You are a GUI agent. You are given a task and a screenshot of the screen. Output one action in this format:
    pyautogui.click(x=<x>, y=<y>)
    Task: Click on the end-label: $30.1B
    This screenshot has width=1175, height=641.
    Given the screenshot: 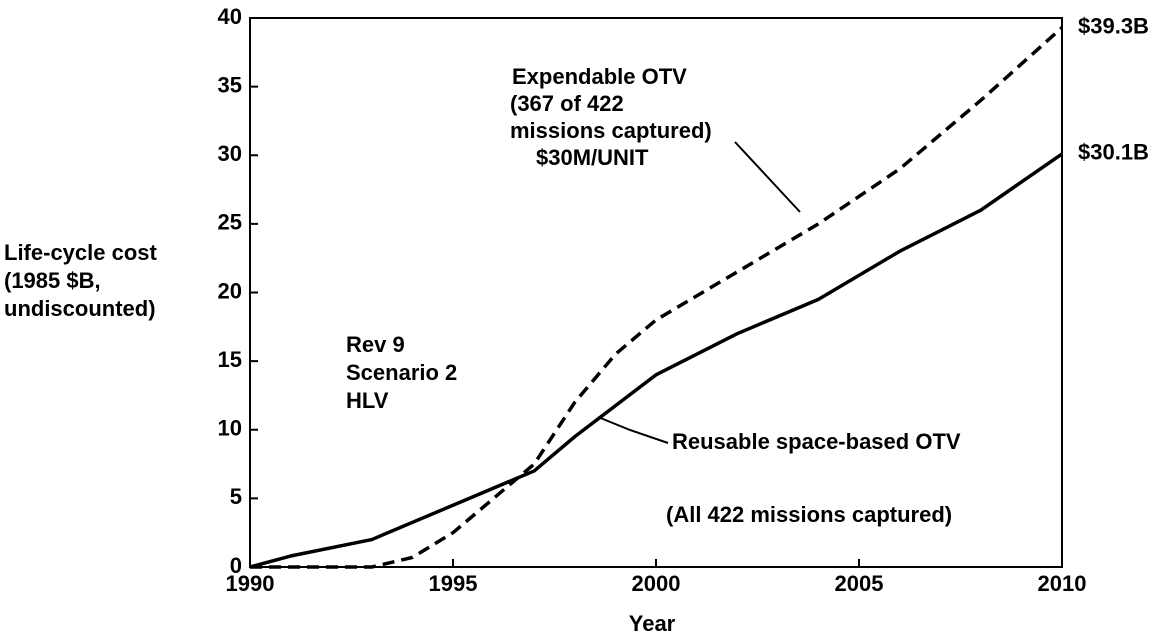 What is the action you would take?
    pyautogui.click(x=1113, y=152)
    